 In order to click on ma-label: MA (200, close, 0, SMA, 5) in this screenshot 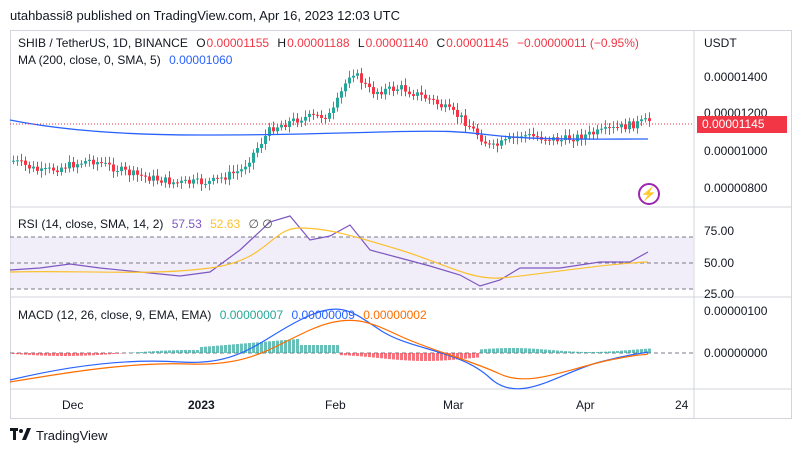, I will do `click(89, 60)`.